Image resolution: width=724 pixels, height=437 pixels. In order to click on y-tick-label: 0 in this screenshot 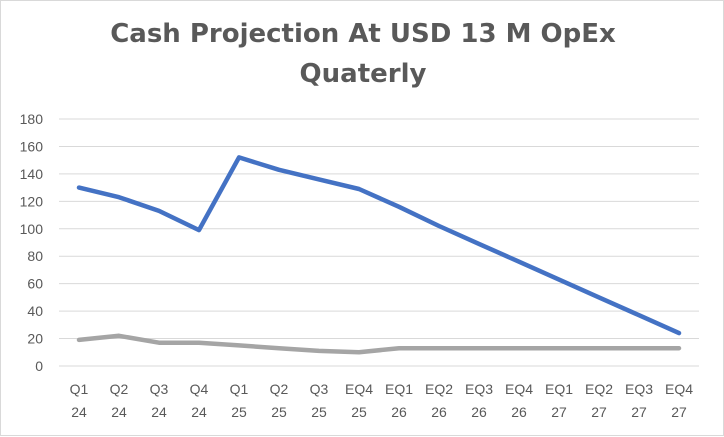, I will do `click(39, 366)`.